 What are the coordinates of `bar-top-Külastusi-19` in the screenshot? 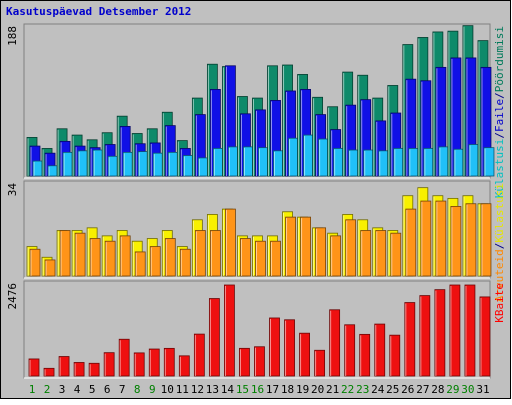 It's located at (308, 155).